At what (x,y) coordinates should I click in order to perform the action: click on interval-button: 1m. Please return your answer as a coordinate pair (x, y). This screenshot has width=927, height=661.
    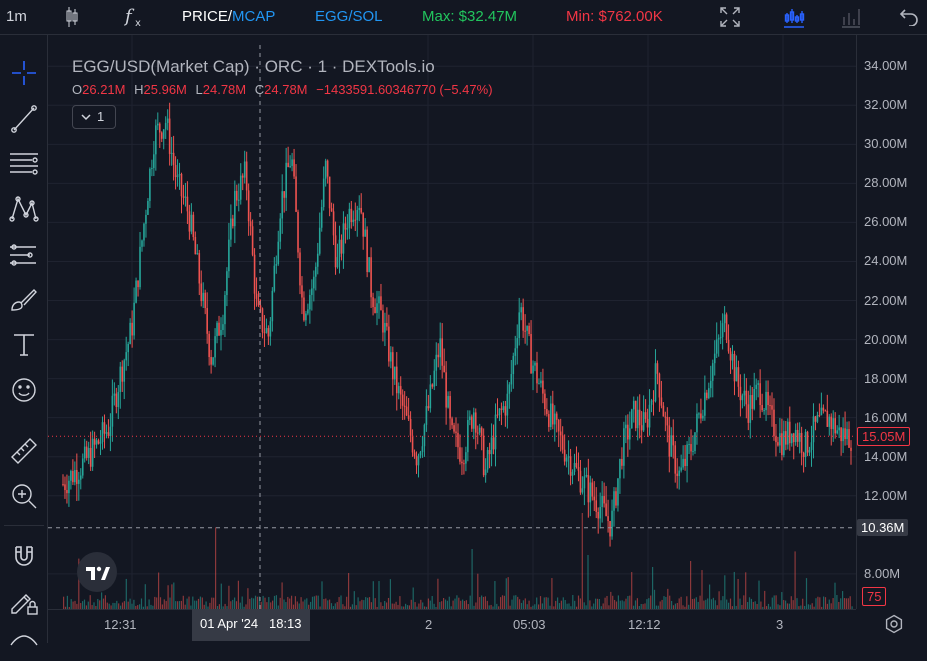
    Looking at the image, I should click on (16, 16).